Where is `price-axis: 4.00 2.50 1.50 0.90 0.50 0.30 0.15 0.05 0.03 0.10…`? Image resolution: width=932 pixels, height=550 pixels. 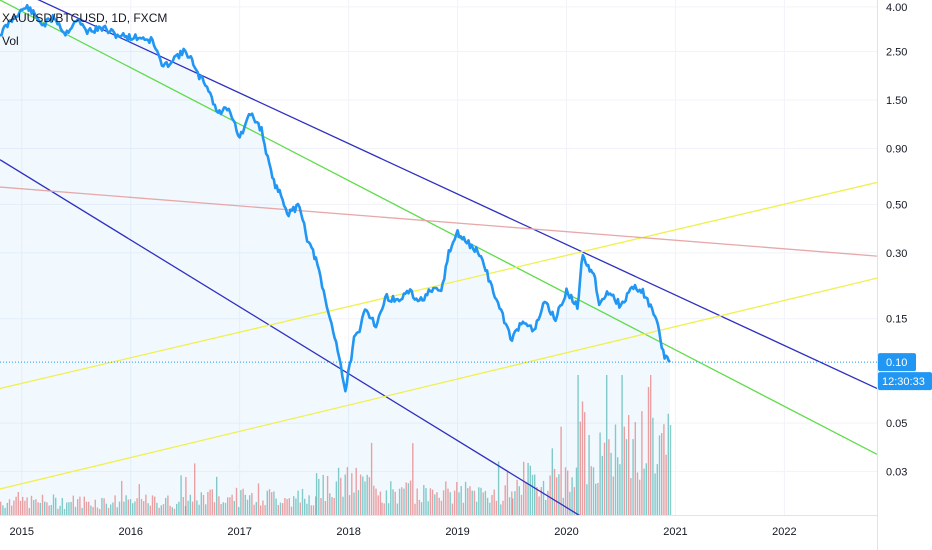 price-axis: 4.00 2.50 1.50 0.90 0.50 0.30 0.15 0.05 0.03 0.10… is located at coordinates (904, 275).